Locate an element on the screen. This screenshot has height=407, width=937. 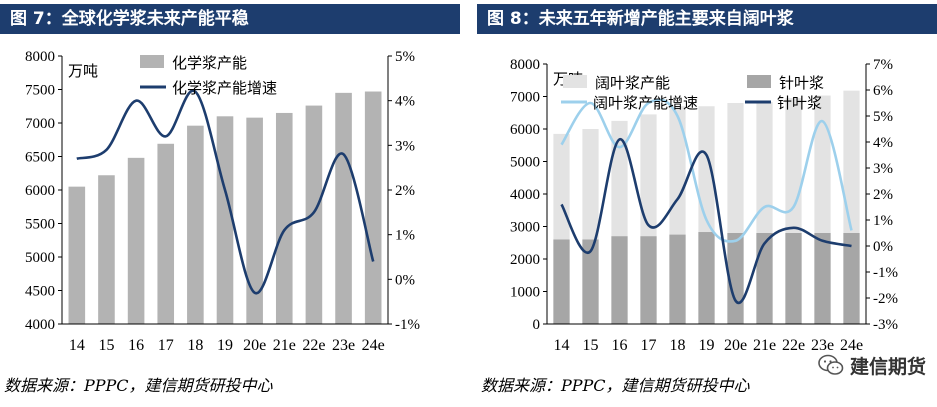
bar-1-23e is located at coordinates (822, 278).